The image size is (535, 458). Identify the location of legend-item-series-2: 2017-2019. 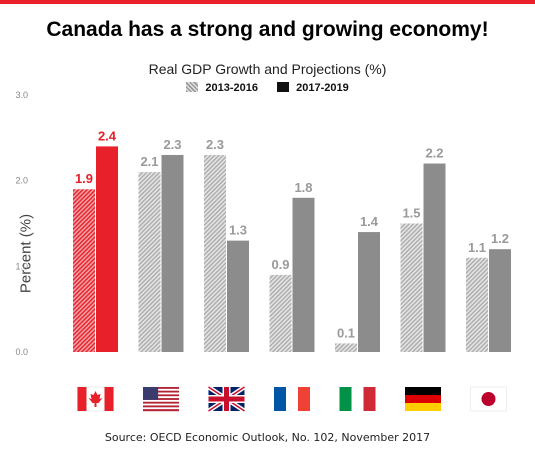
(313, 88).